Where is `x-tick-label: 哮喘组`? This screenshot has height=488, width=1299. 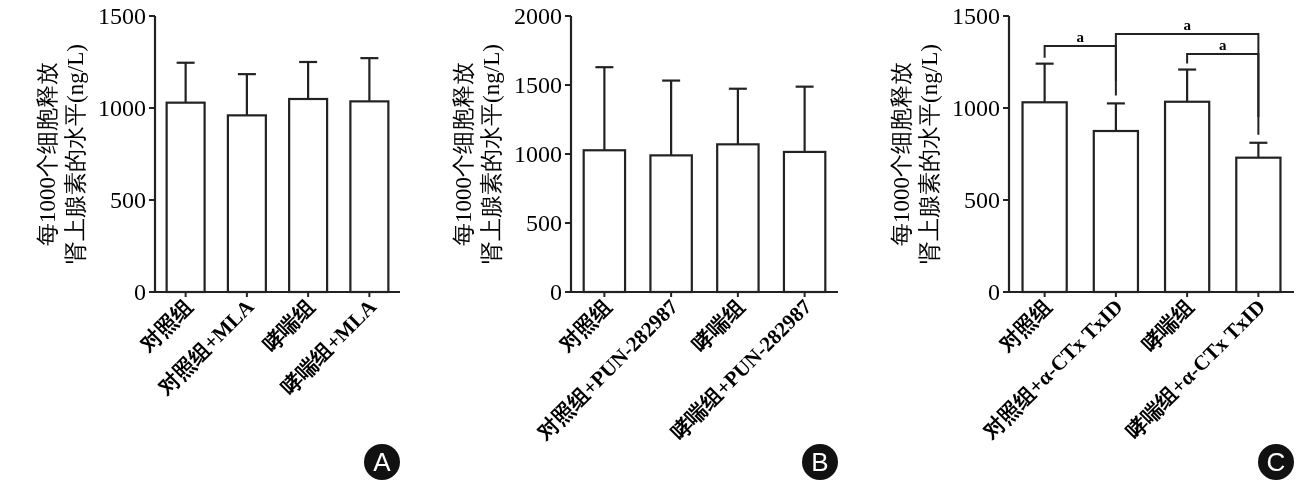 x-tick-label: 哮喘组 is located at coordinates (1168, 325).